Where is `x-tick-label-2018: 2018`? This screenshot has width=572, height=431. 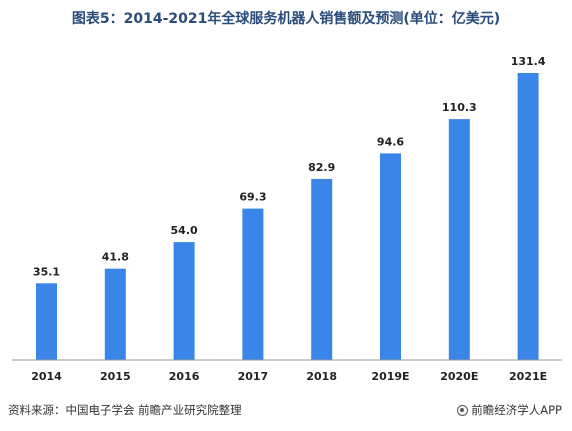 x-tick-label-2018: 2018 is located at coordinates (321, 376).